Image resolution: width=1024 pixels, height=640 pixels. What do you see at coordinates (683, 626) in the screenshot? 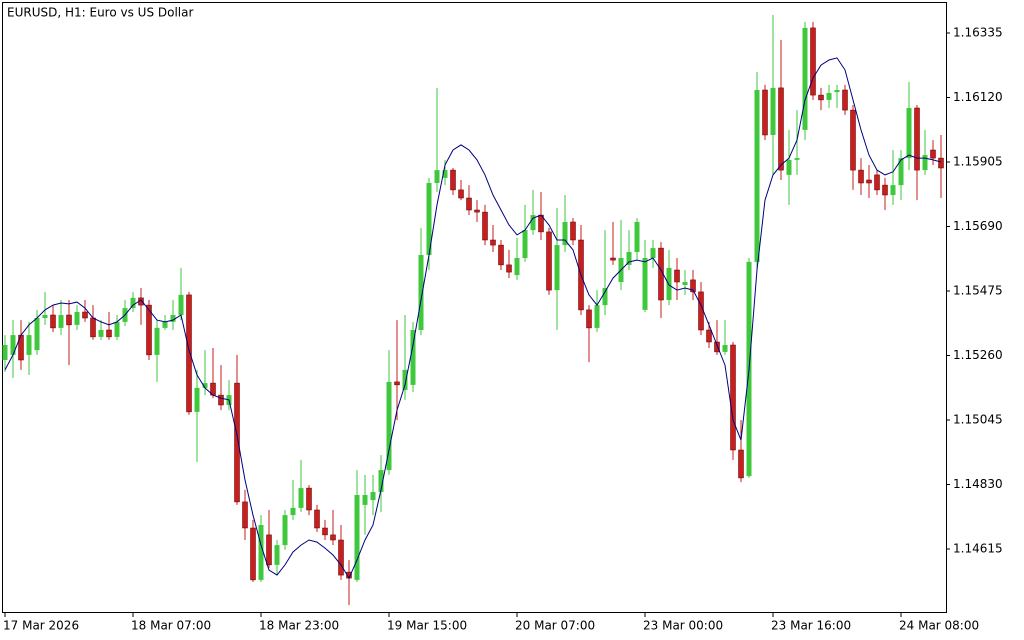
I see `x-tick-label: 23 Mar 00:00` at bounding box center [683, 626].